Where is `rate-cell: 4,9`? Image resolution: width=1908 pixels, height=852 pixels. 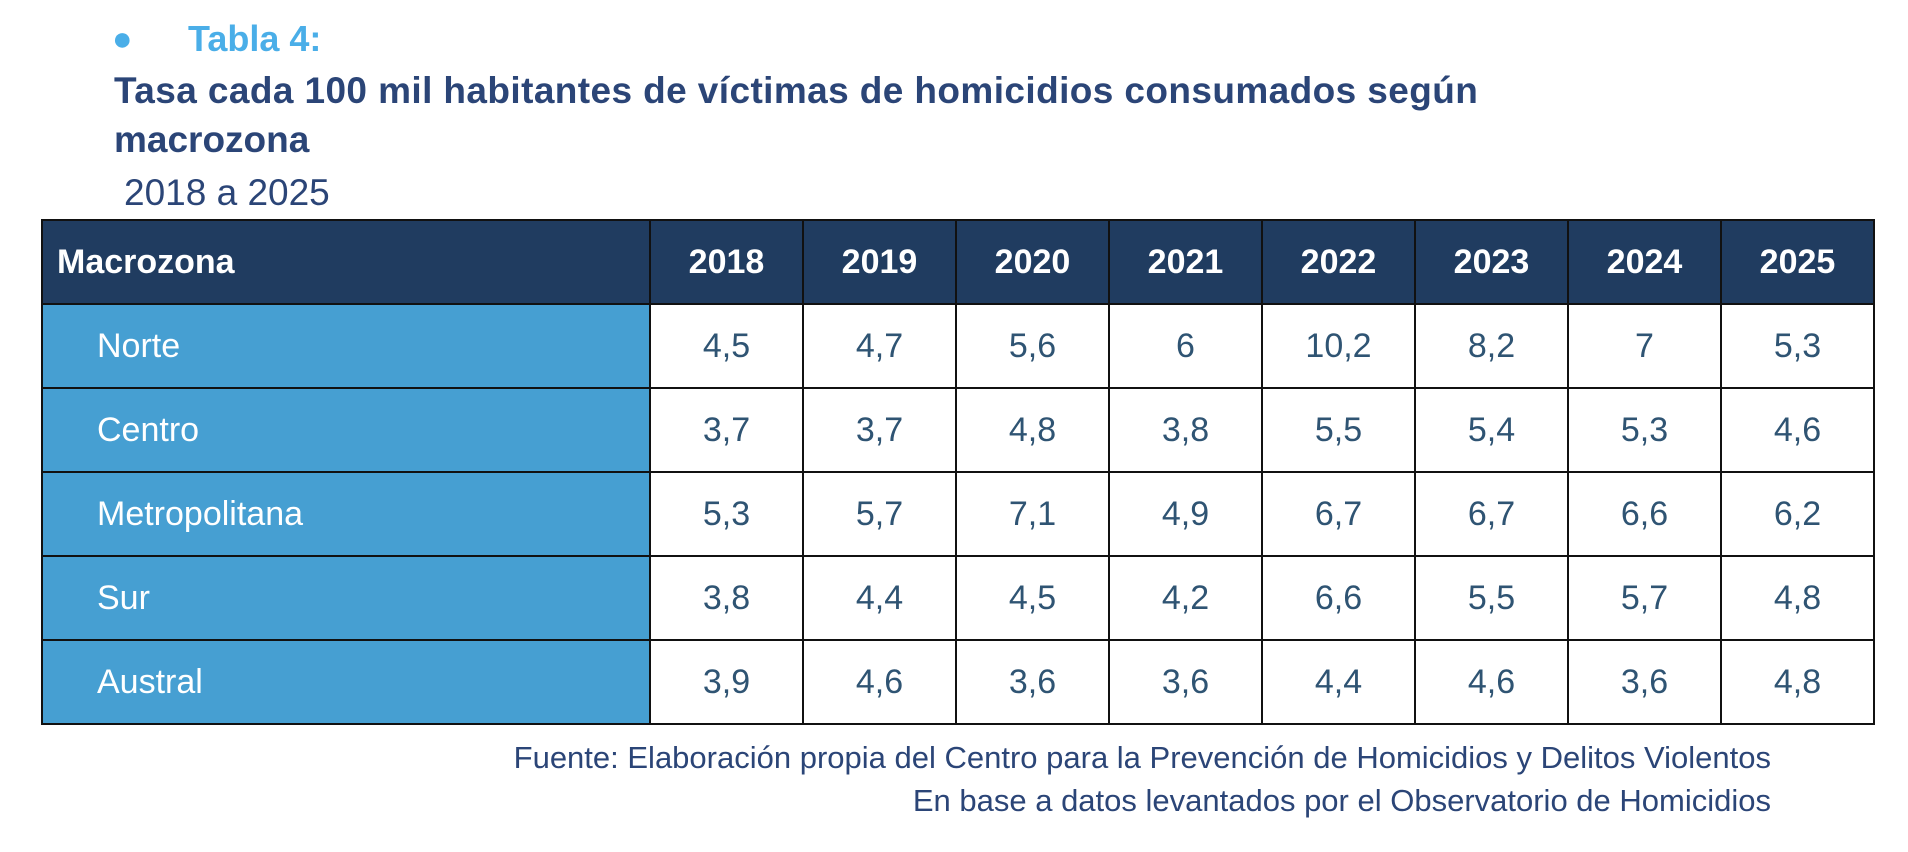
rate-cell: 4,9 is located at coordinates (1185, 514).